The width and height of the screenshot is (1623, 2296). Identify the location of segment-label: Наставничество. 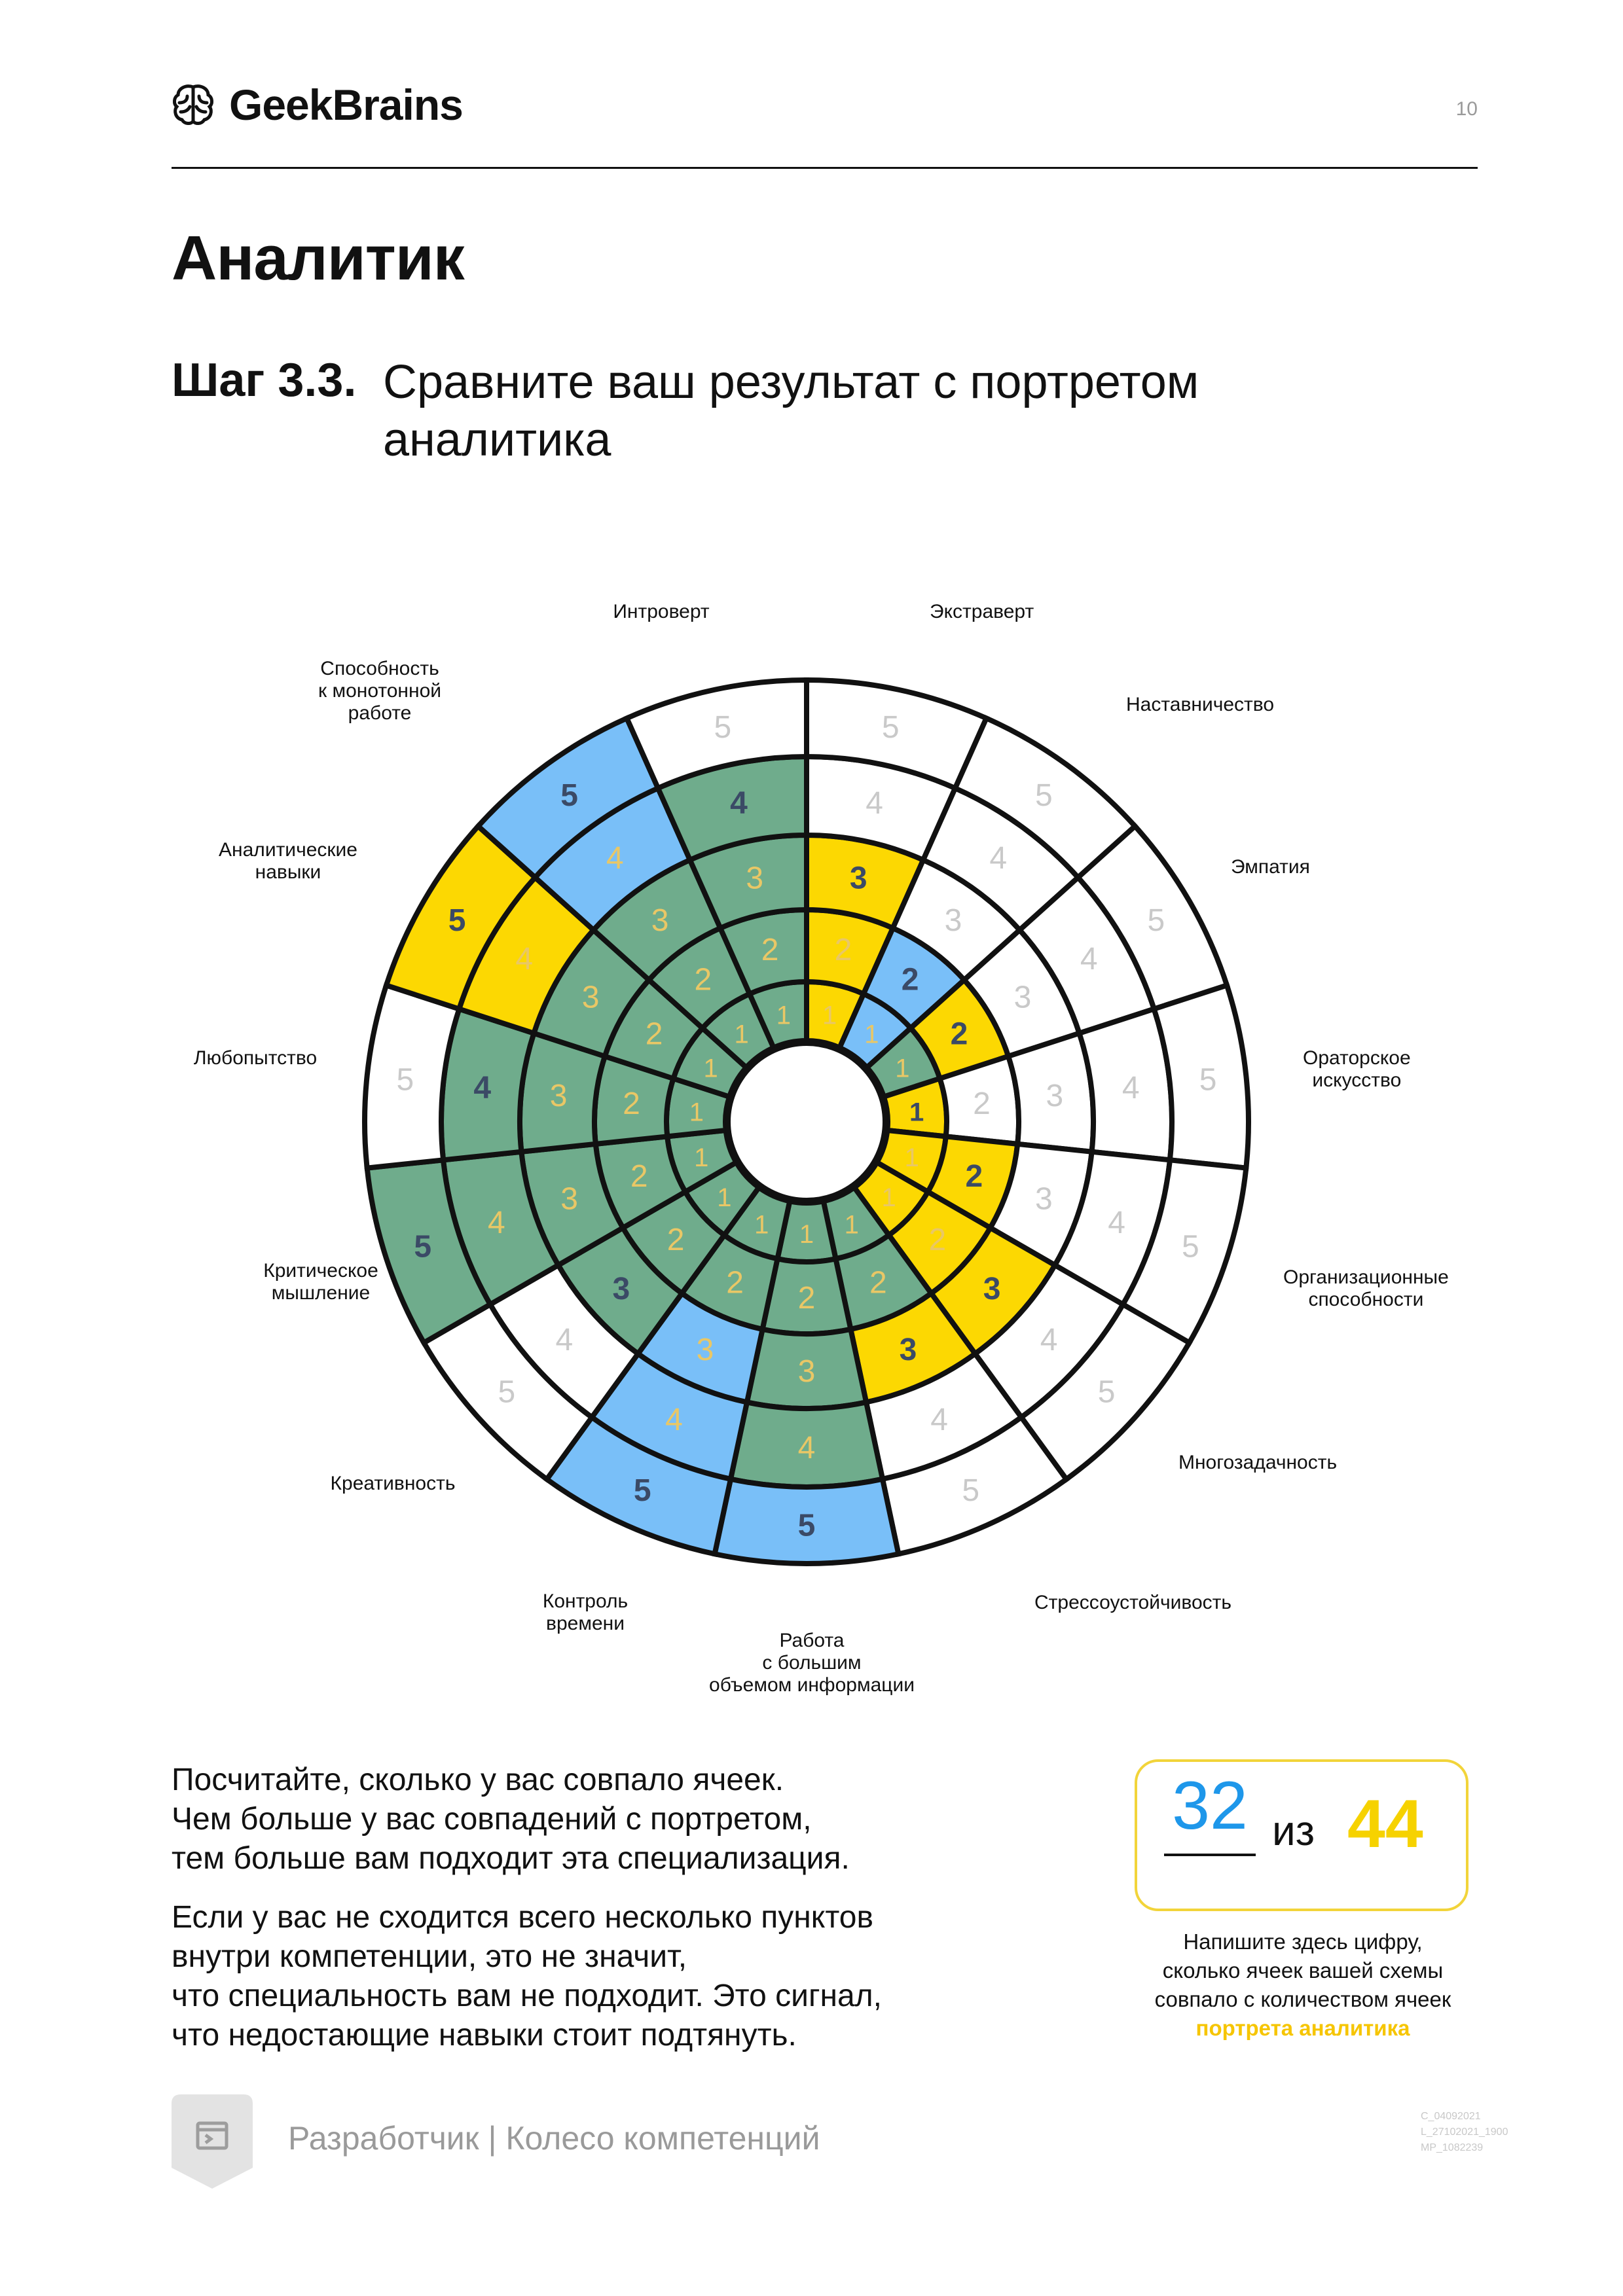
(1200, 704).